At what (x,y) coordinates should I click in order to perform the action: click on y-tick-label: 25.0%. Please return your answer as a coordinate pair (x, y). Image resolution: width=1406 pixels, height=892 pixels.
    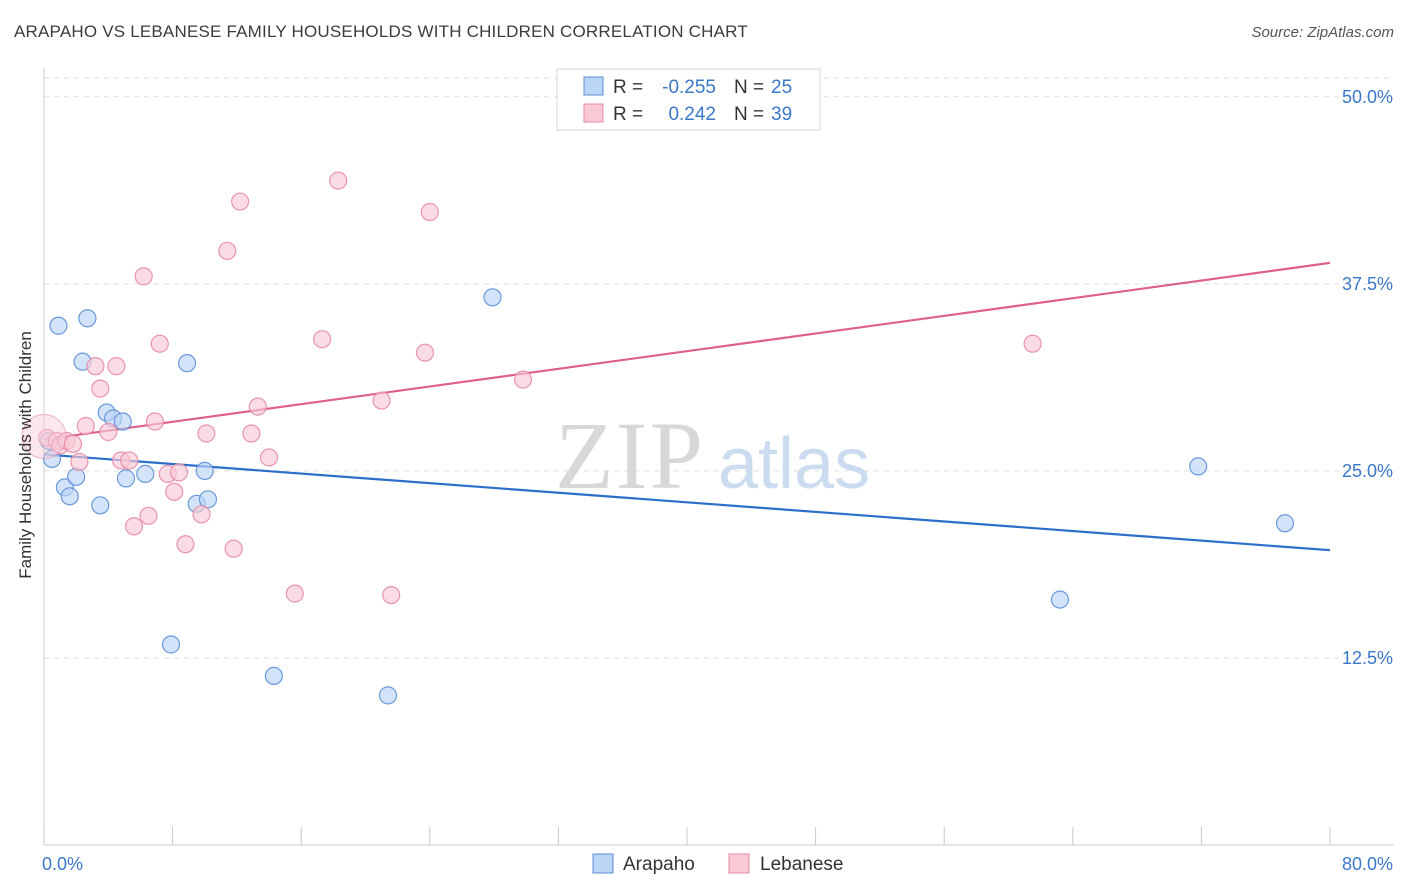
    Looking at the image, I should click on (1367, 471).